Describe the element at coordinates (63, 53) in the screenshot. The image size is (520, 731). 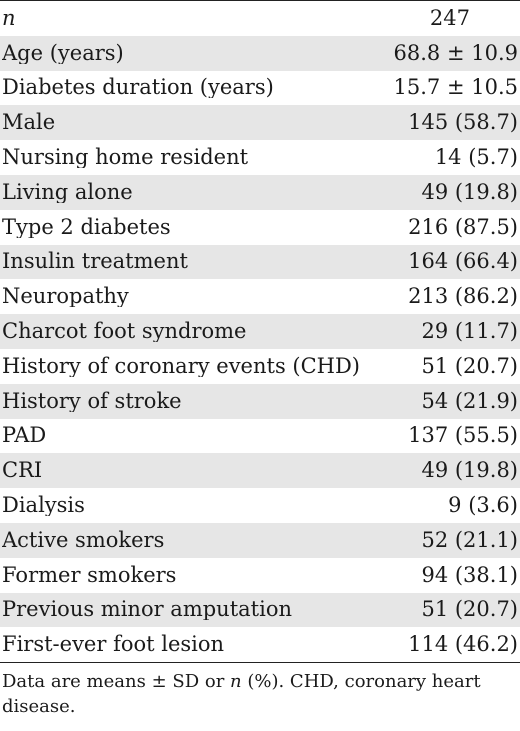
I see `row-label: Age (years)` at that location.